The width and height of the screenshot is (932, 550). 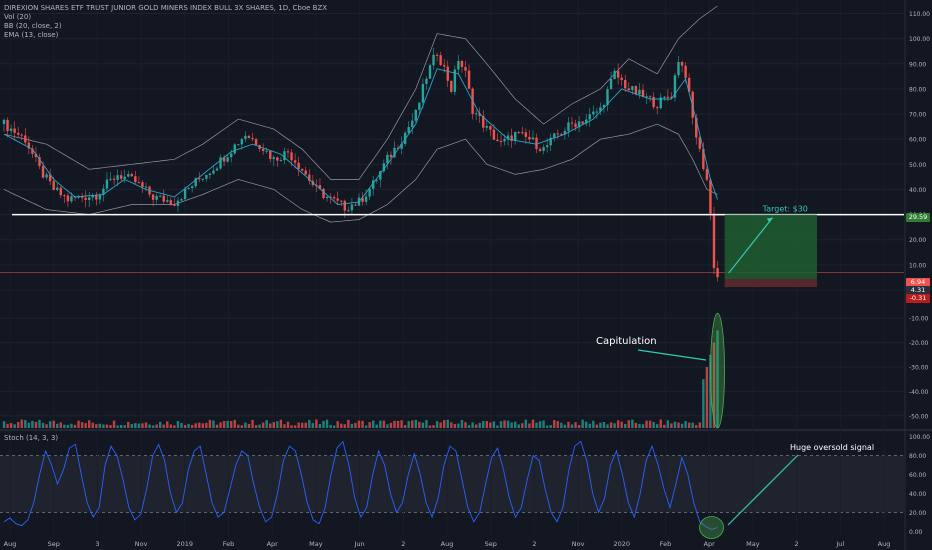 I want to click on volume-tick-label: -10.00, so click(x=919, y=319).